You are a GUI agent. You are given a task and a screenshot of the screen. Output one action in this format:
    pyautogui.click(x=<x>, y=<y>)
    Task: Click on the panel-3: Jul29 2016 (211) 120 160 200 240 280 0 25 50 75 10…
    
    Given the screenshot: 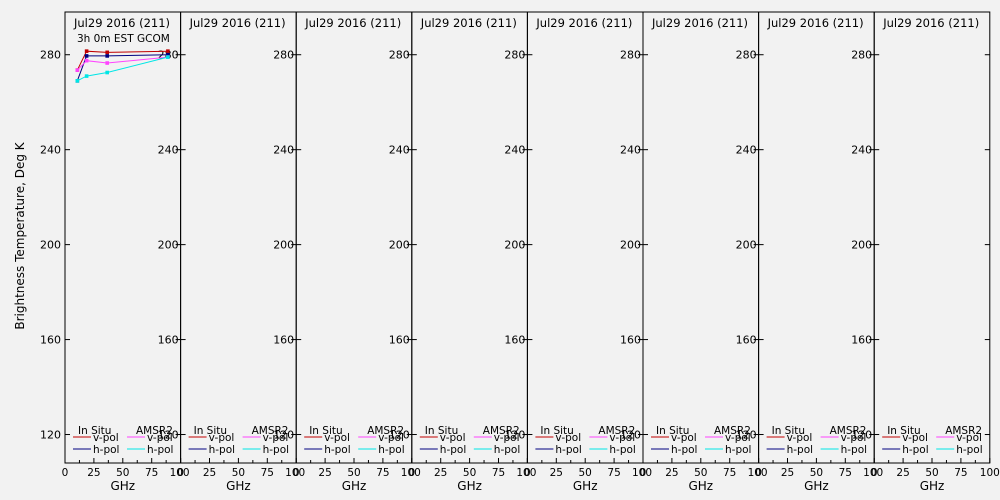 What is the action you would take?
    pyautogui.click(x=357, y=252)
    